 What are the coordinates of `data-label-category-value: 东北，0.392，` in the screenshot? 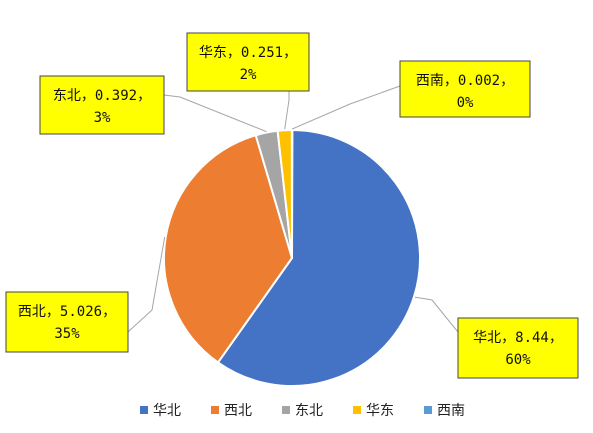 It's located at (102, 96).